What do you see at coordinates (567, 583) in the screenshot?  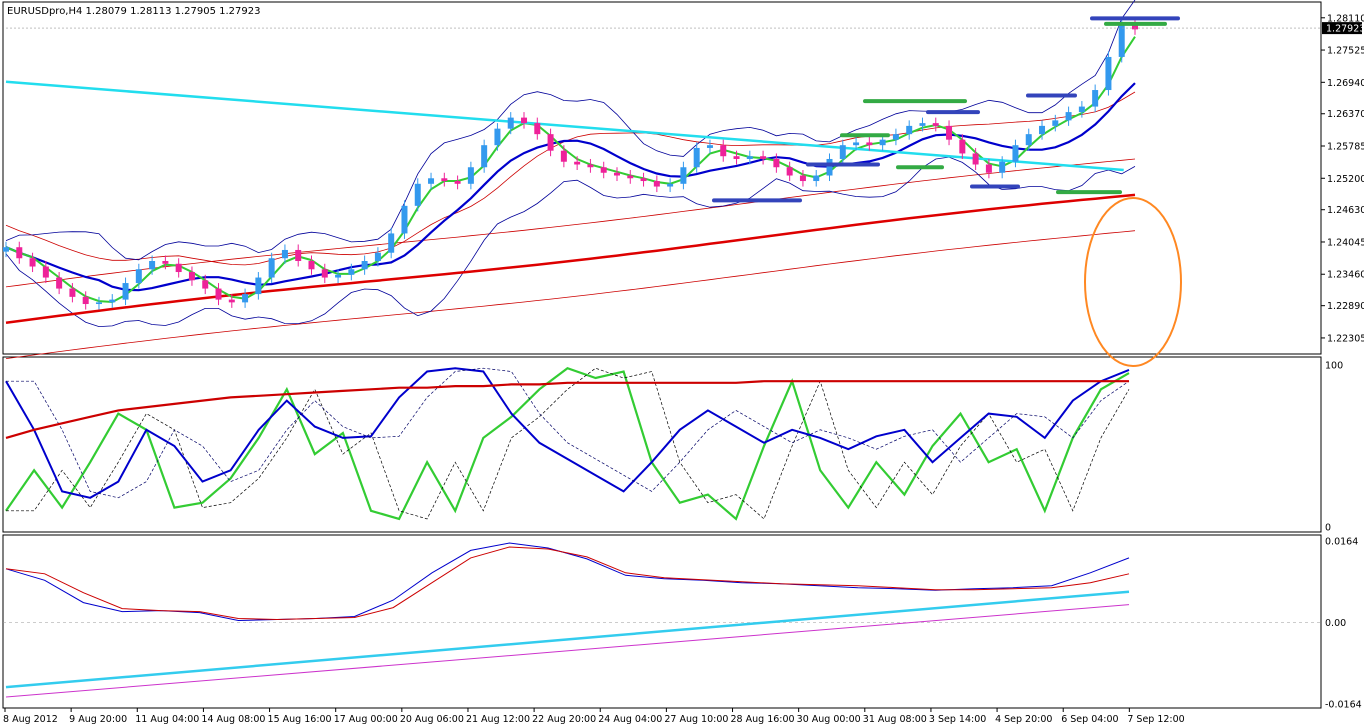 I see `macd-signal-line` at bounding box center [567, 583].